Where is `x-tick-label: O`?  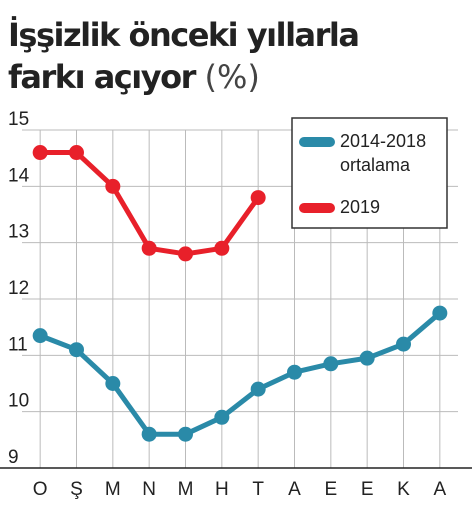
x-tick-label: O is located at coordinates (40, 489).